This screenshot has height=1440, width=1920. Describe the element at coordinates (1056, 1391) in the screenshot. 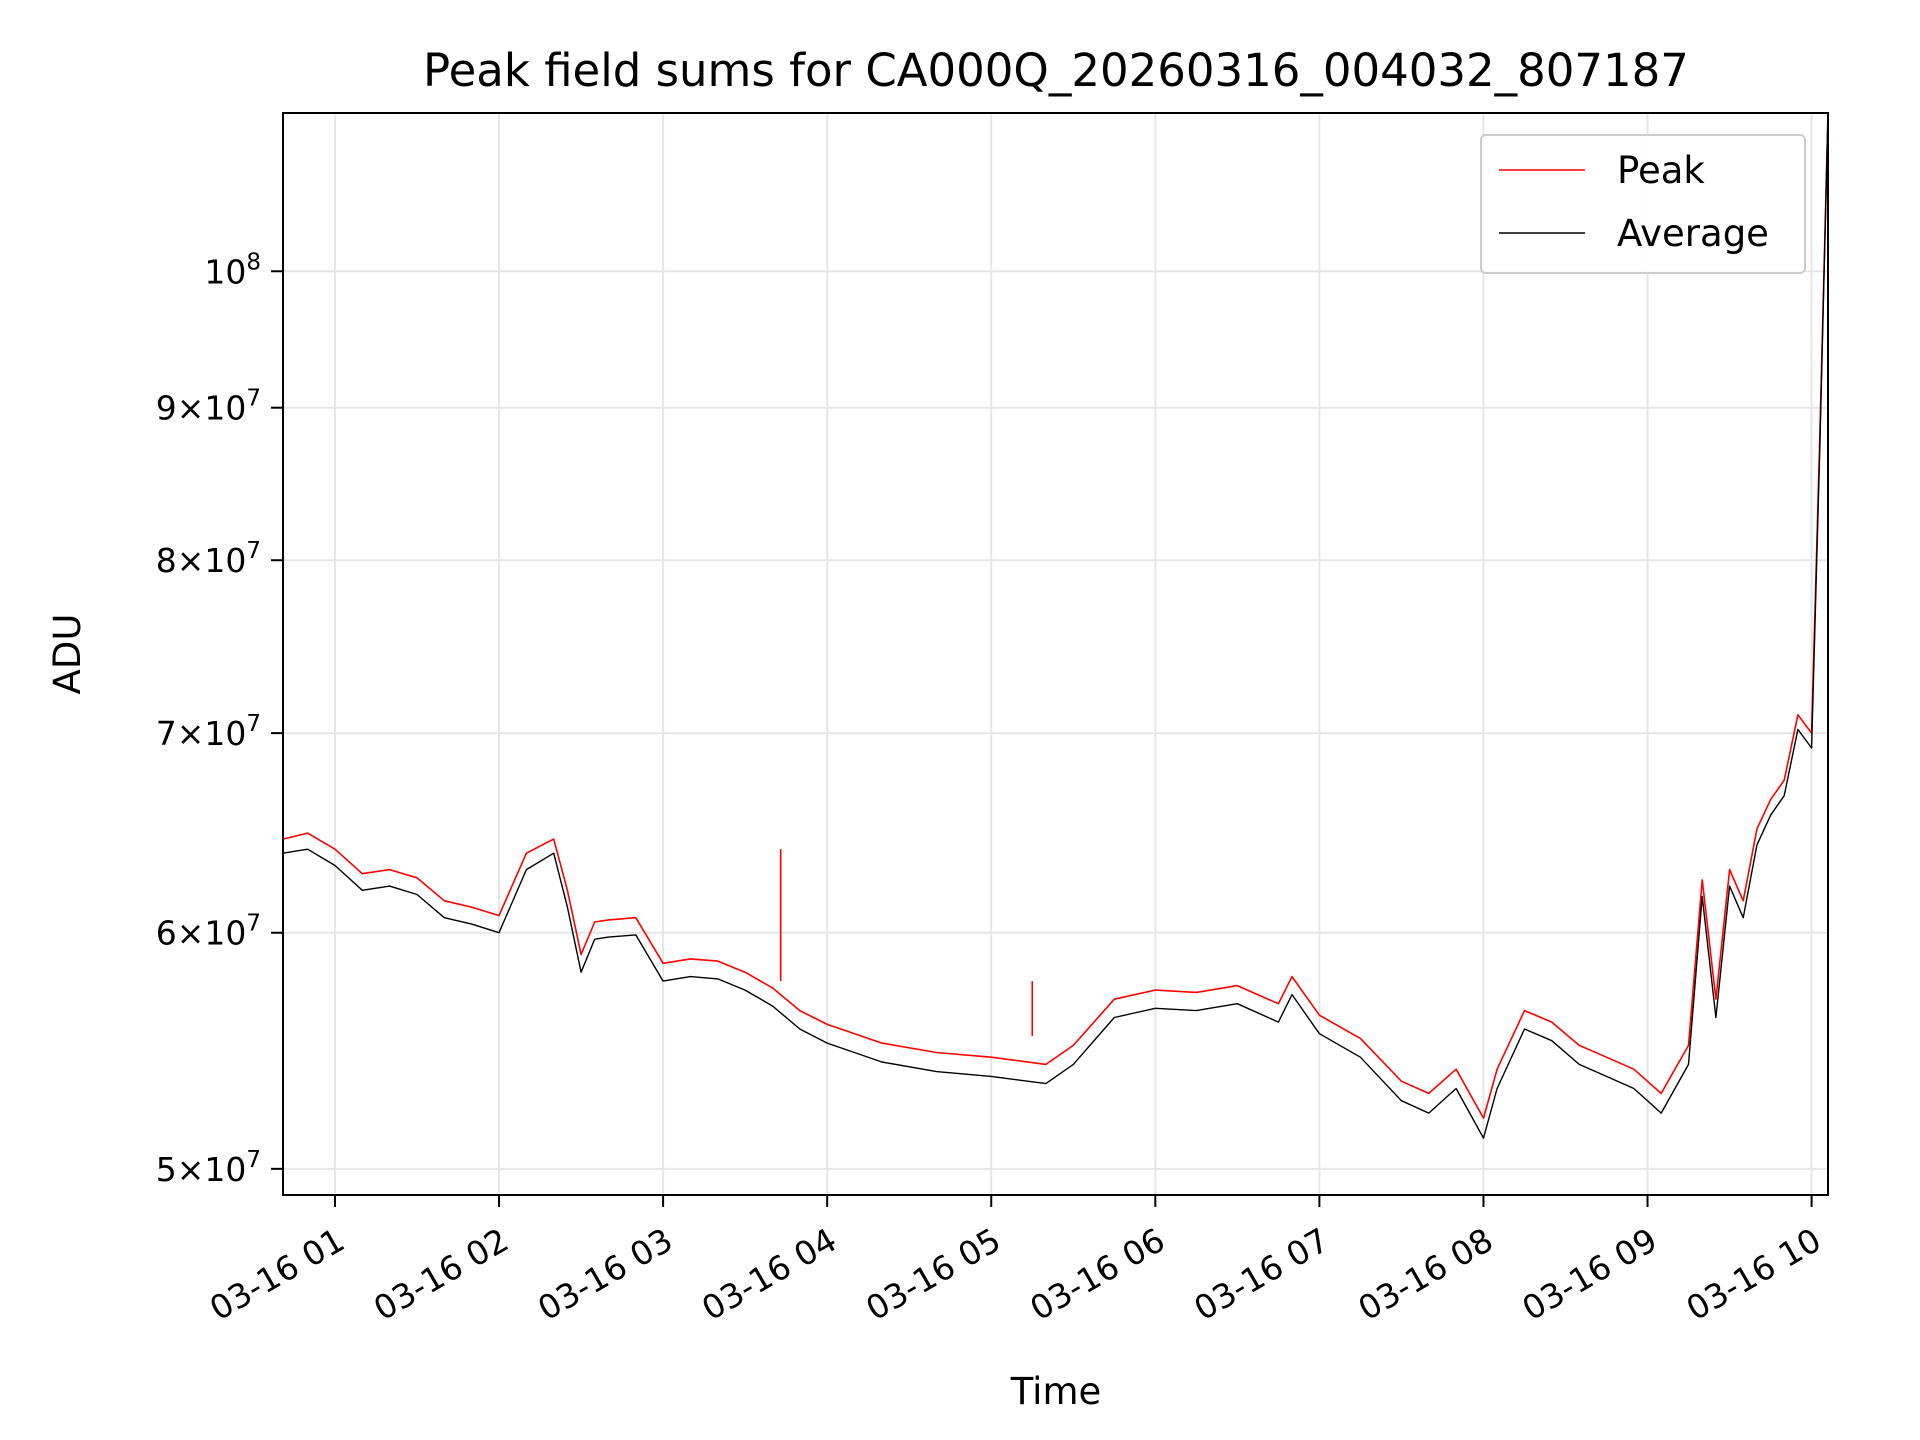

I see `x-axis-label: Time` at that location.